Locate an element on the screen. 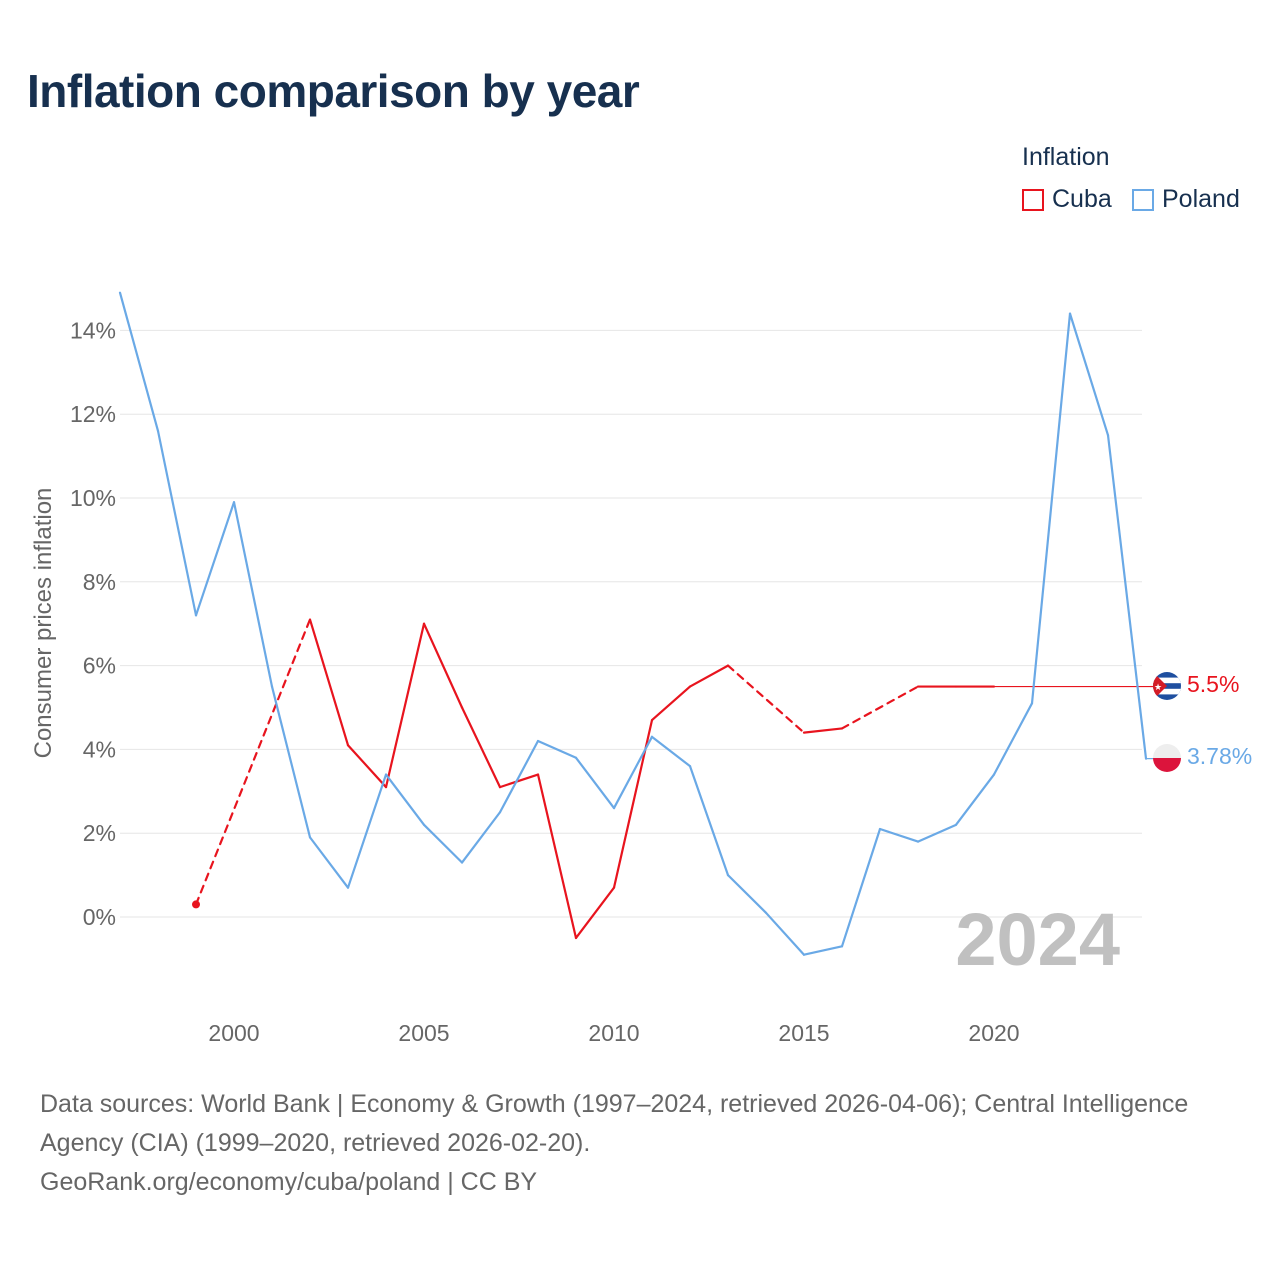 This screenshot has height=1280, width=1280. end-flags: ★ is located at coordinates (1167, 722).